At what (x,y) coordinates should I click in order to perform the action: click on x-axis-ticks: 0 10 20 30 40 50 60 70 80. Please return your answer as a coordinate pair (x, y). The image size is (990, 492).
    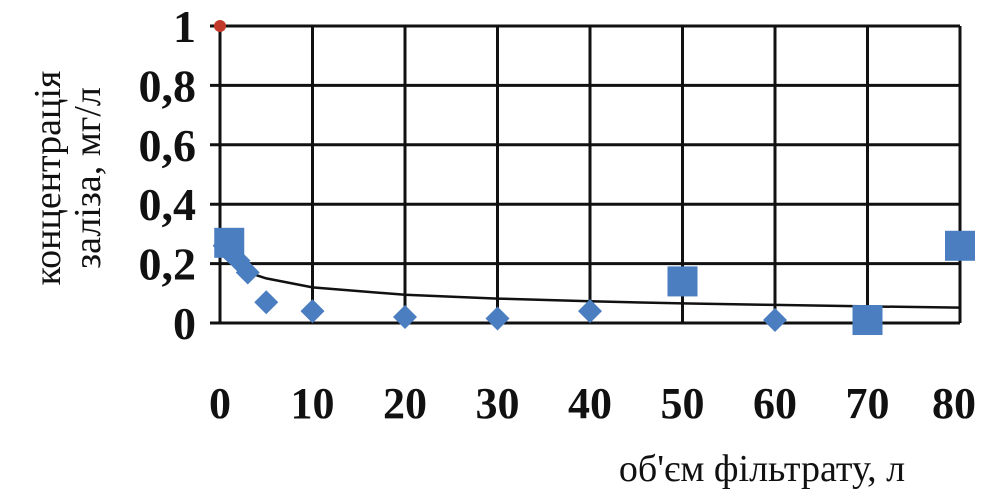
    Looking at the image, I should click on (592, 403).